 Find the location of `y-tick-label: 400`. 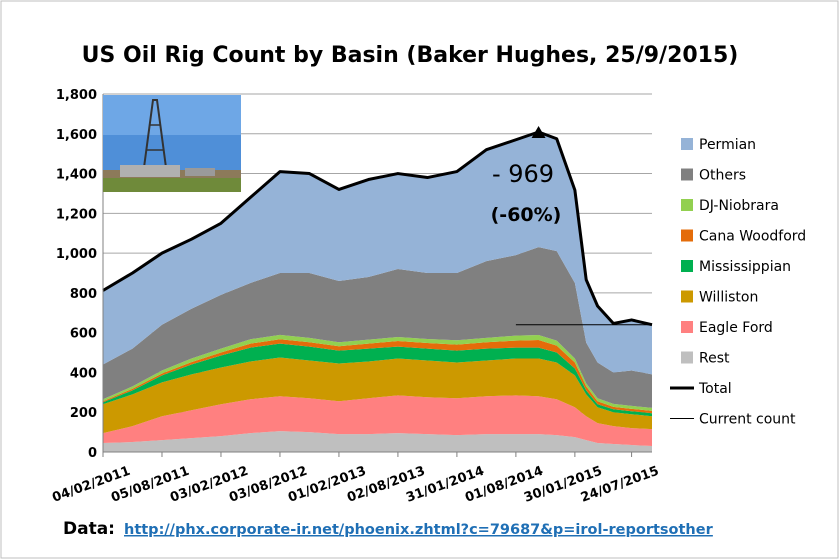

y-tick-label: 400 is located at coordinates (83, 373).